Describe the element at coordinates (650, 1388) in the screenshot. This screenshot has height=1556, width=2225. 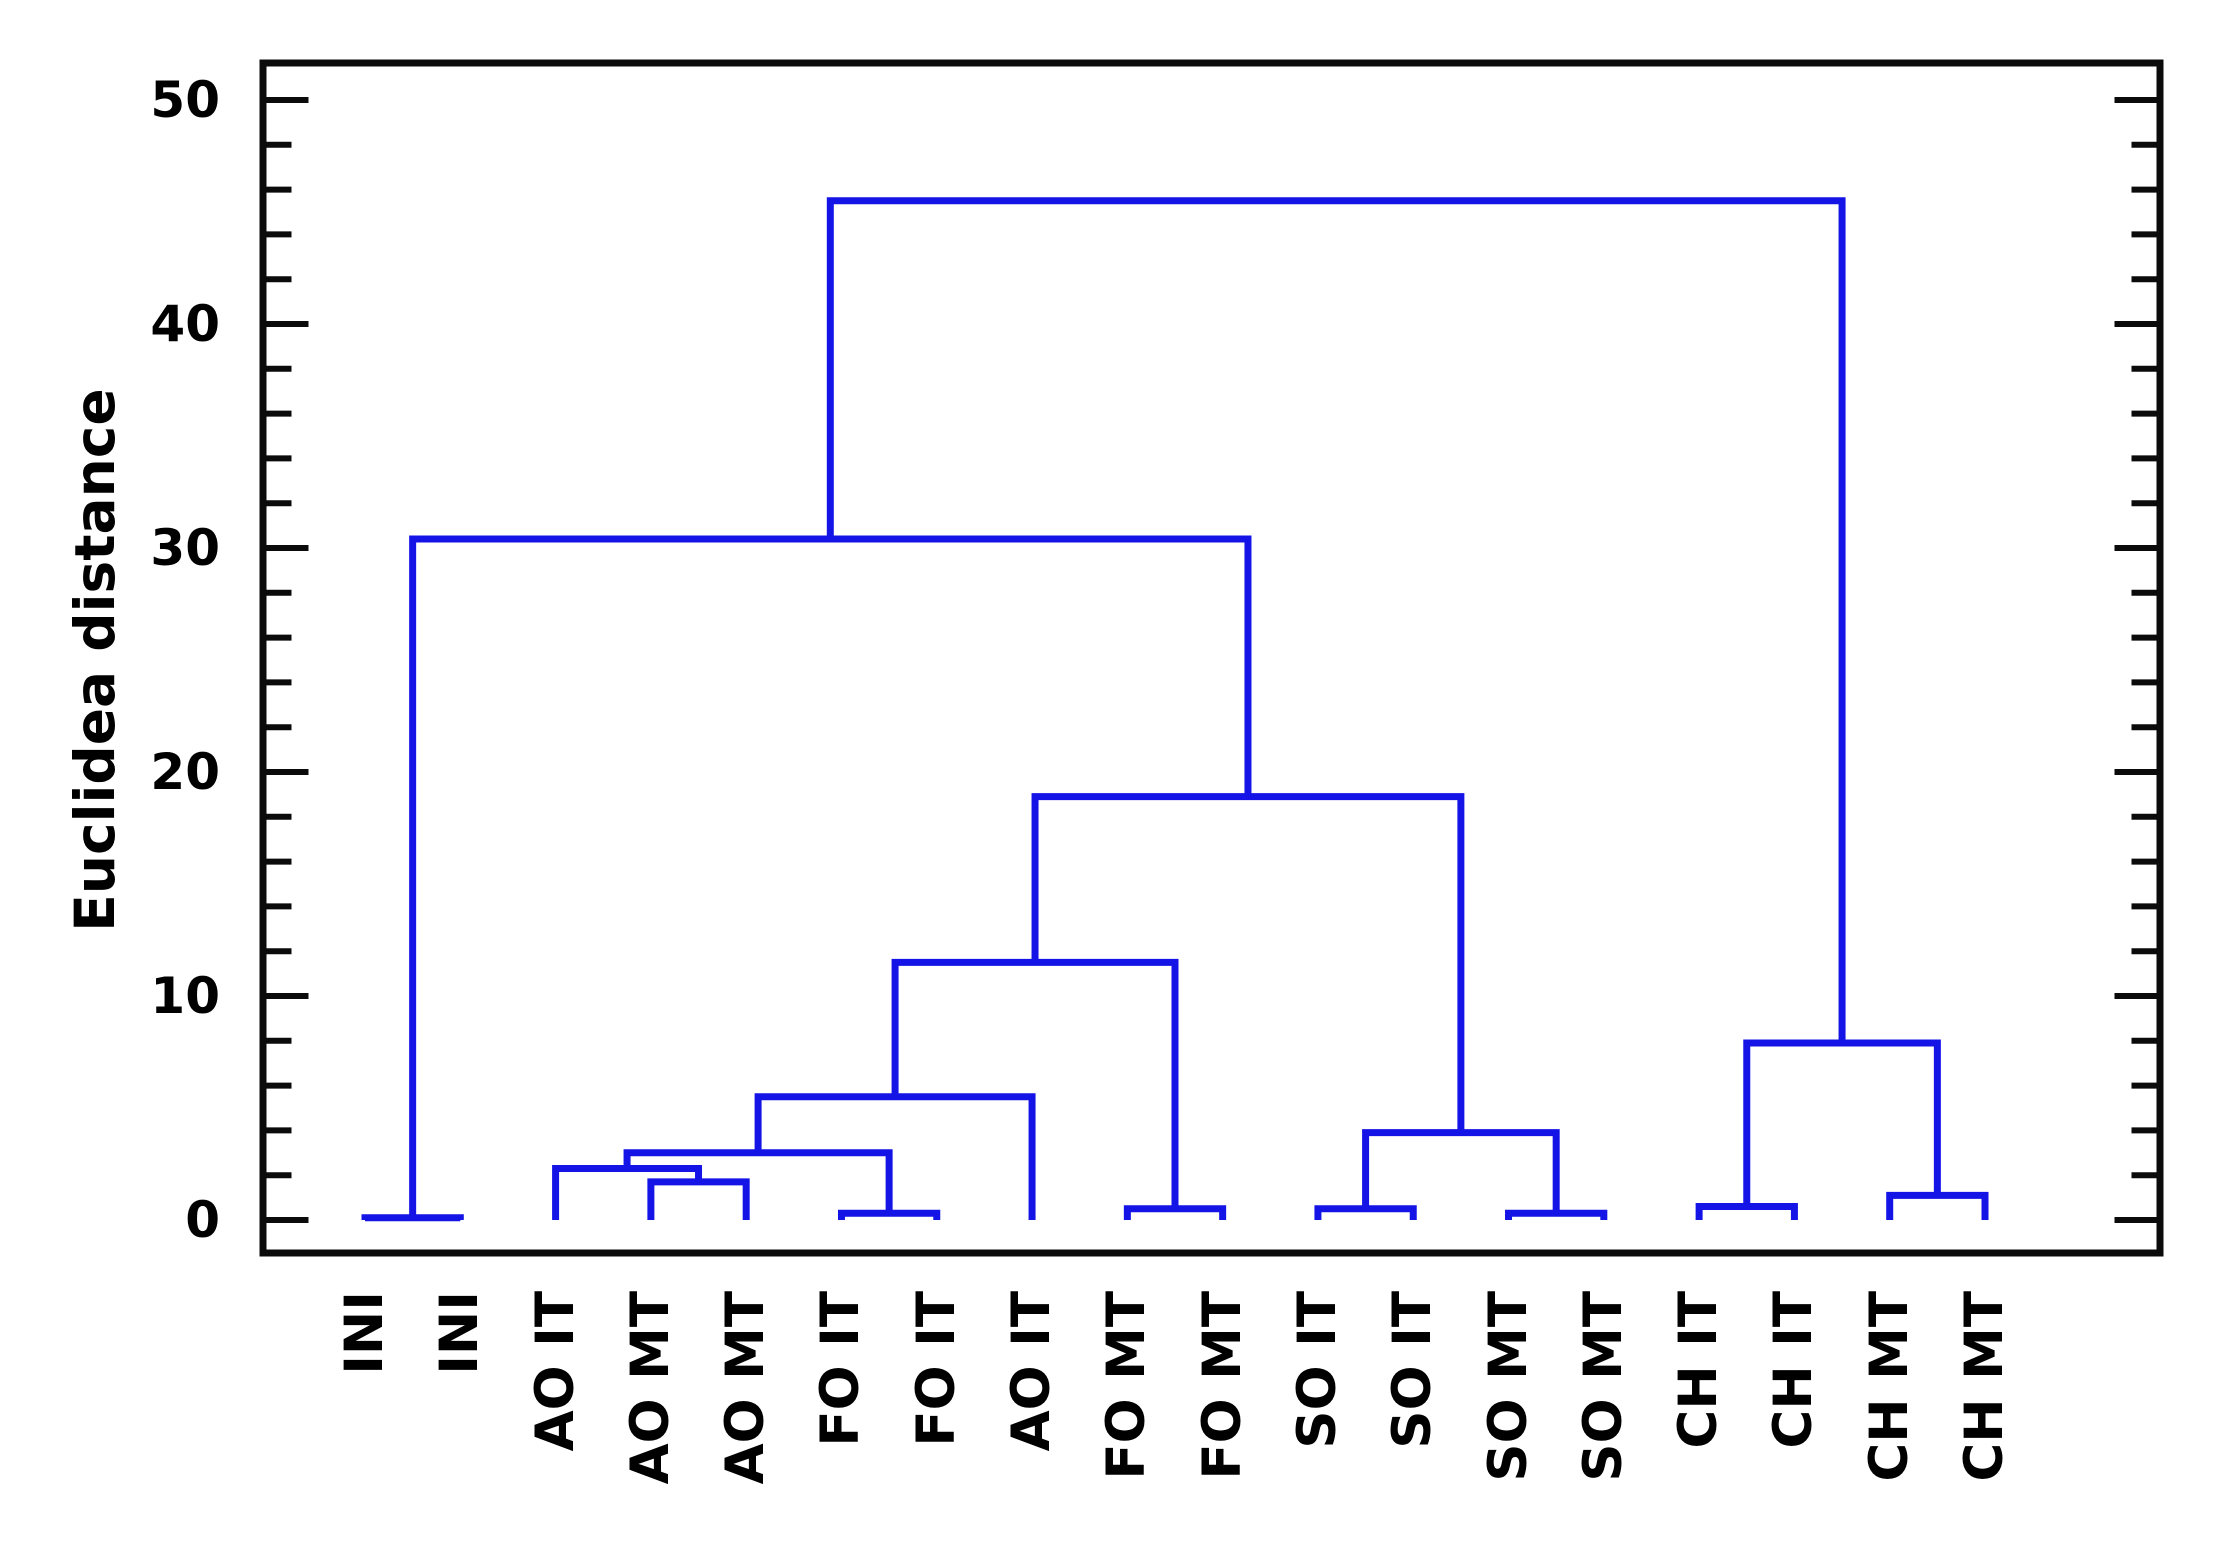
I see `leaf-label-4: AO MT` at that location.